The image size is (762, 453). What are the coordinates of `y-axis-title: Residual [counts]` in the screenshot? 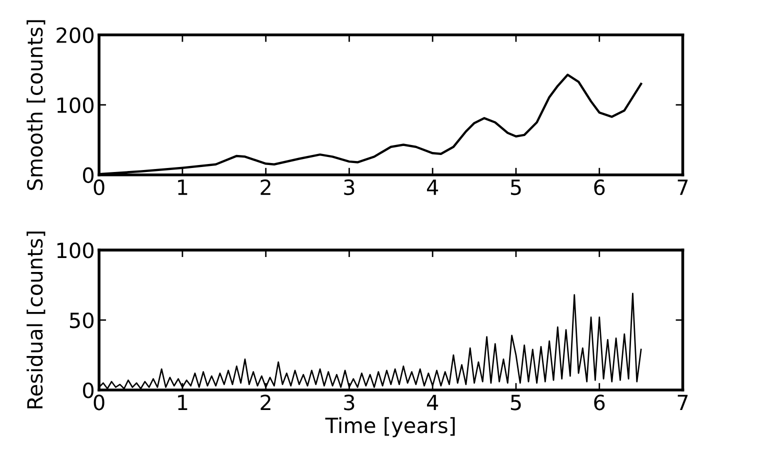 It's located at (36, 320).